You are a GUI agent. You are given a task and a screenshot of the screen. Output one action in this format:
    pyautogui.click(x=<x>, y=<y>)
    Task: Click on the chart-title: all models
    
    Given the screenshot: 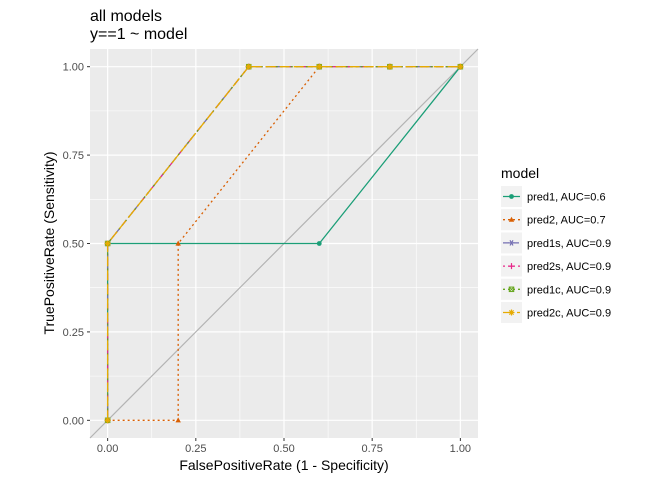 What is the action you would take?
    pyautogui.click(x=126, y=16)
    